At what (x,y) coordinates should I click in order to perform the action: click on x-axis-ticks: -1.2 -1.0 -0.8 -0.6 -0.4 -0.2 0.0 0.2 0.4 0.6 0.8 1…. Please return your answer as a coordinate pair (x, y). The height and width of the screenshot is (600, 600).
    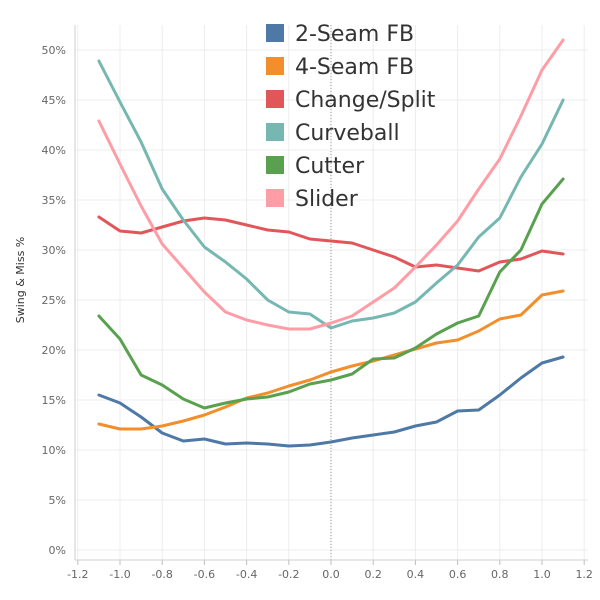
    Looking at the image, I should click on (330, 574).